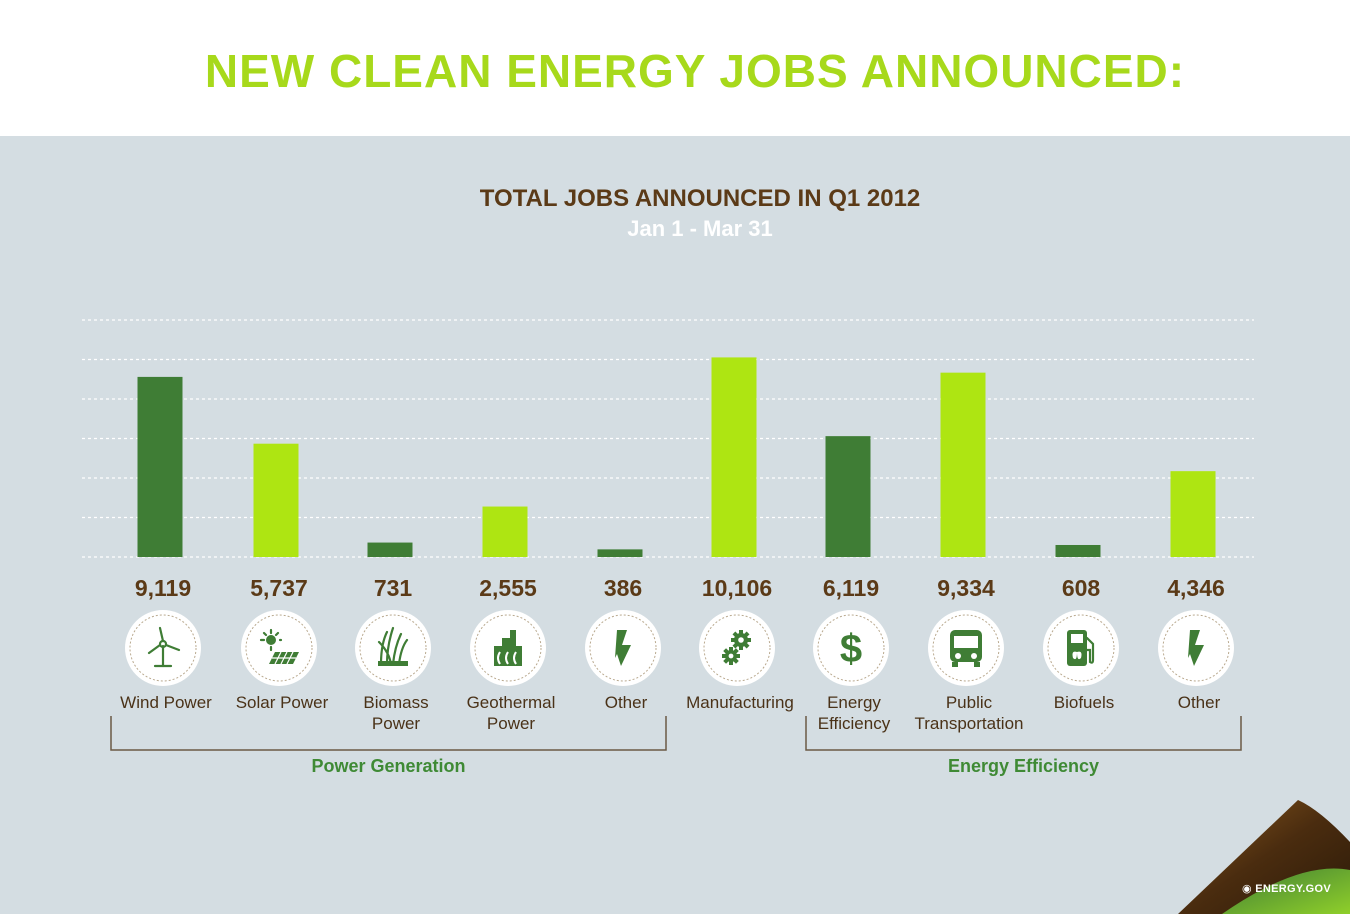 The width and height of the screenshot is (1350, 914). Describe the element at coordinates (700, 228) in the screenshot. I see `chart-subtitle: Jan 1 - Mar 31` at that location.